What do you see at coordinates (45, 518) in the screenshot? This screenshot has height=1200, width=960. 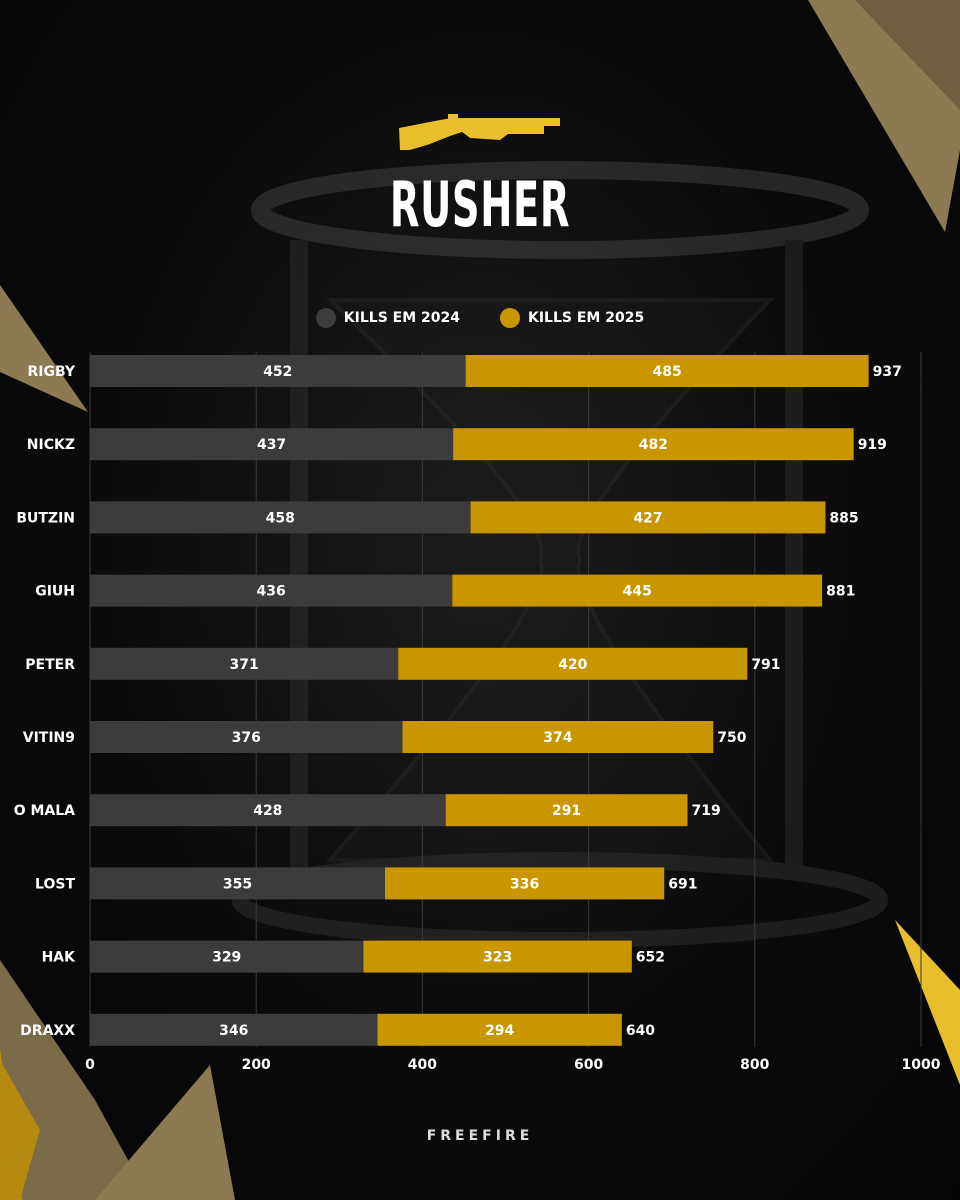 I see `category-label: BUTZIN` at bounding box center [45, 518].